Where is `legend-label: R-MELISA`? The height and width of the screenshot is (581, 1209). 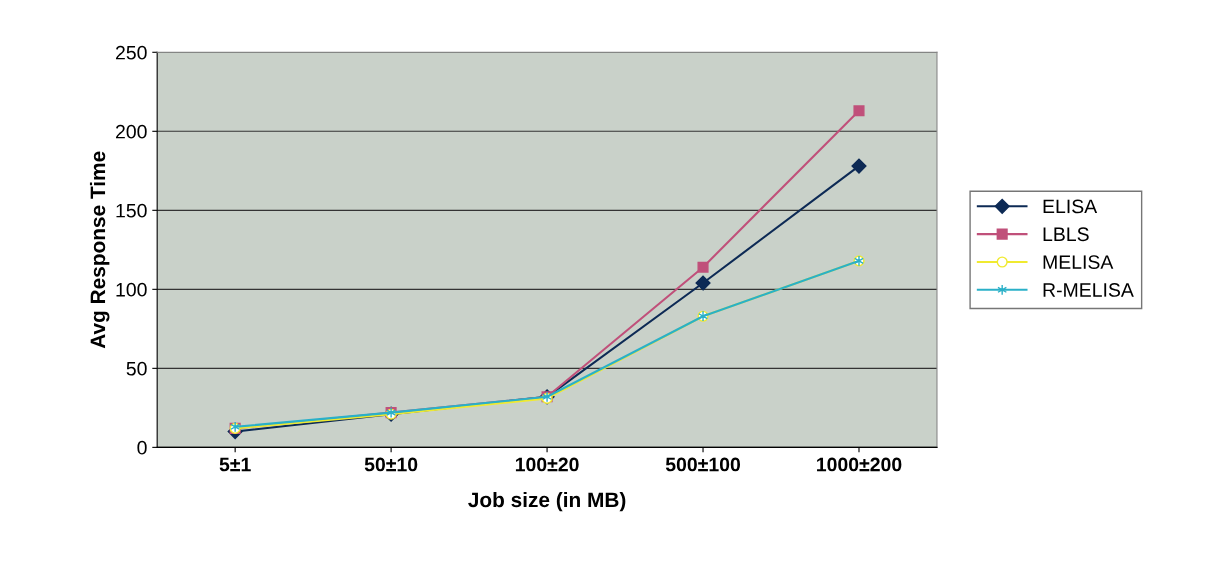
legend-label: R-MELISA is located at coordinates (1088, 290).